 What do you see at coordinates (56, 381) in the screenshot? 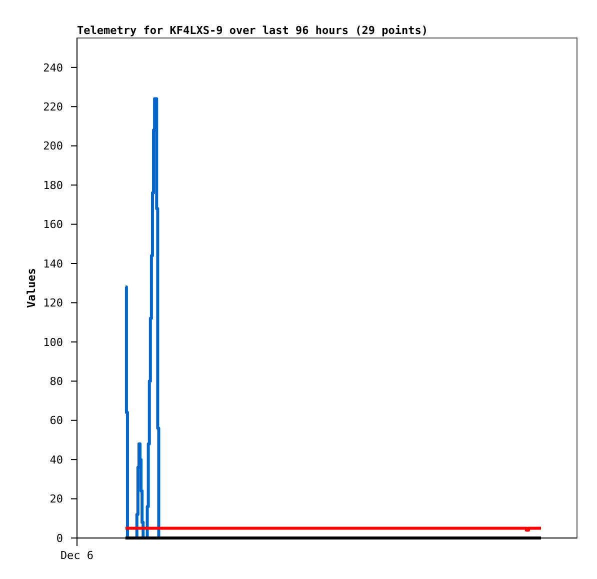
I see `y-tick-label: 80` at bounding box center [56, 381].